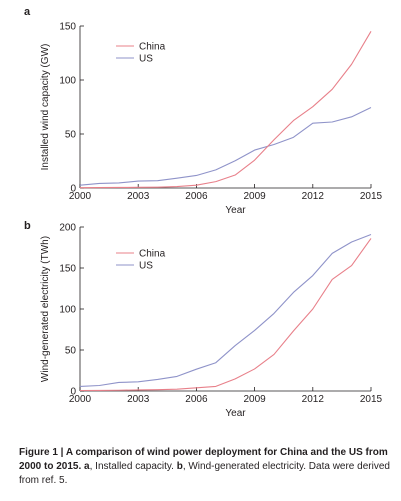 The image size is (401, 501). I want to click on panel-a-x-axis-title: Year, so click(235, 210).